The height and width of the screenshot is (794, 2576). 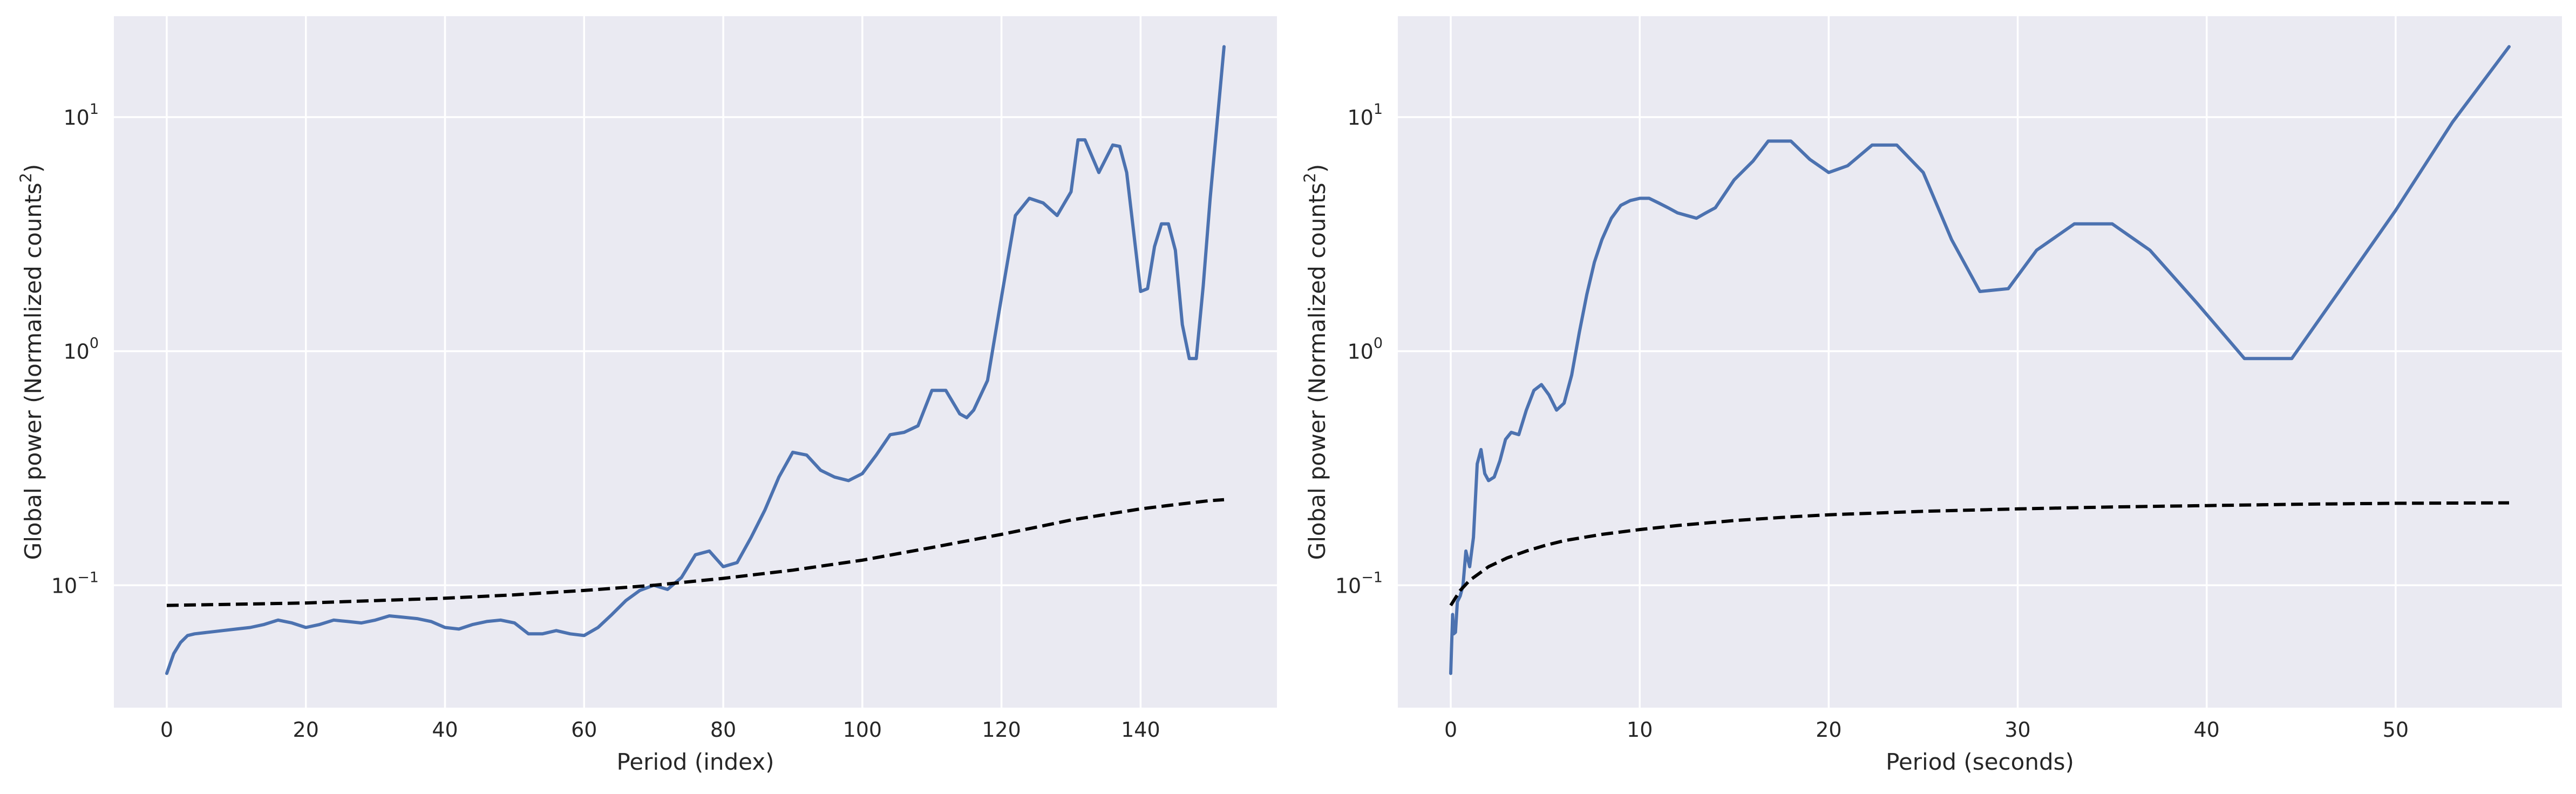 What do you see at coordinates (75, 583) in the screenshot?
I see `left-y-tick-label: 10⁻¹` at bounding box center [75, 583].